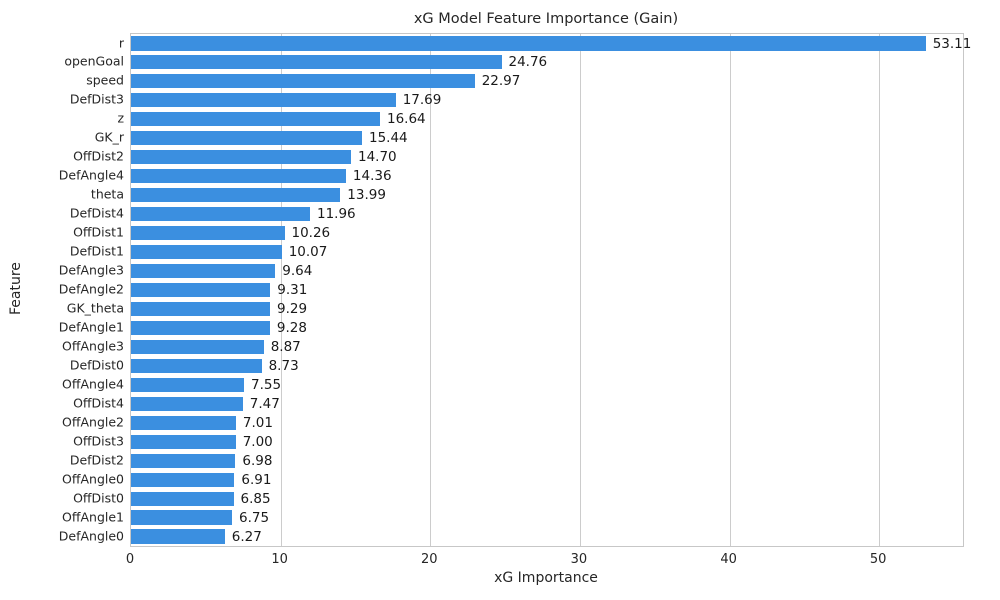 The height and width of the screenshot is (600, 1000). Describe the element at coordinates (579, 559) in the screenshot. I see `x-tick-label: 30` at that location.